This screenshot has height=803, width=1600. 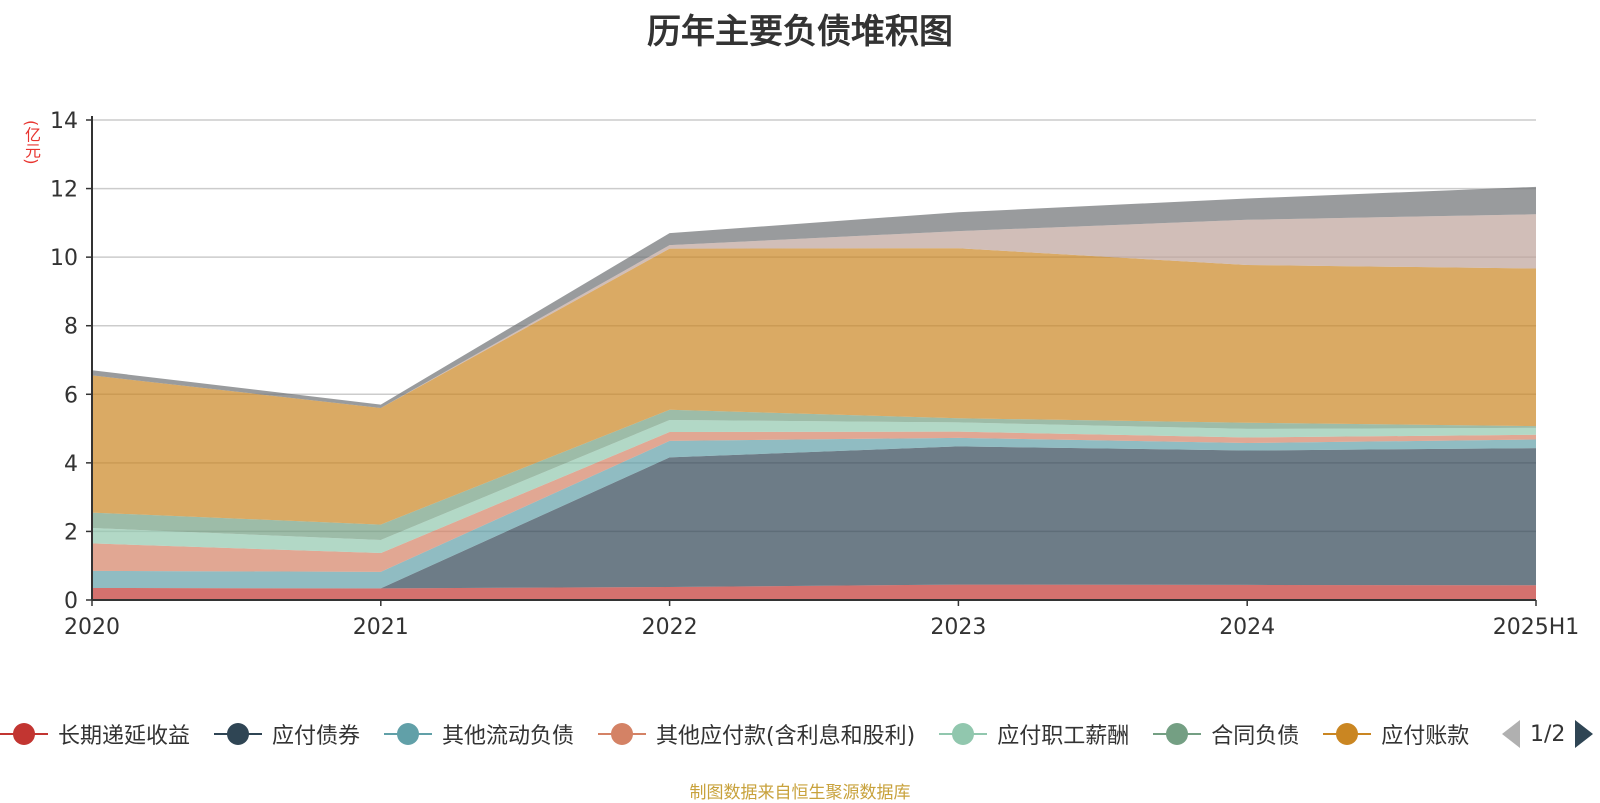 I want to click on y-axis-unit-label: (亿元), so click(x=31, y=142).